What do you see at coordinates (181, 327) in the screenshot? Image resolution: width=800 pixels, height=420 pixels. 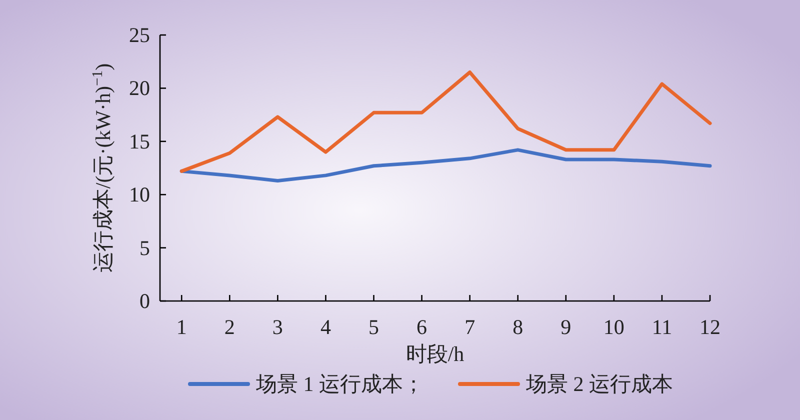 I see `x-tick-label: 1` at bounding box center [181, 327].